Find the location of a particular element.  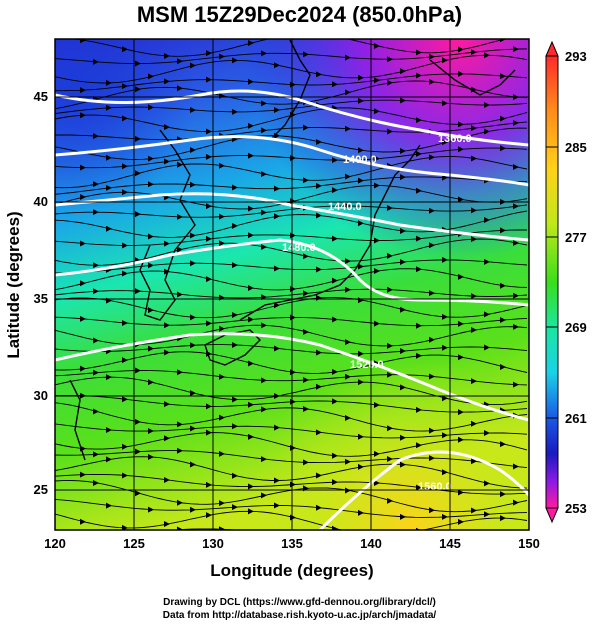

contour-label-1560: 1560.0 is located at coordinates (435, 487).